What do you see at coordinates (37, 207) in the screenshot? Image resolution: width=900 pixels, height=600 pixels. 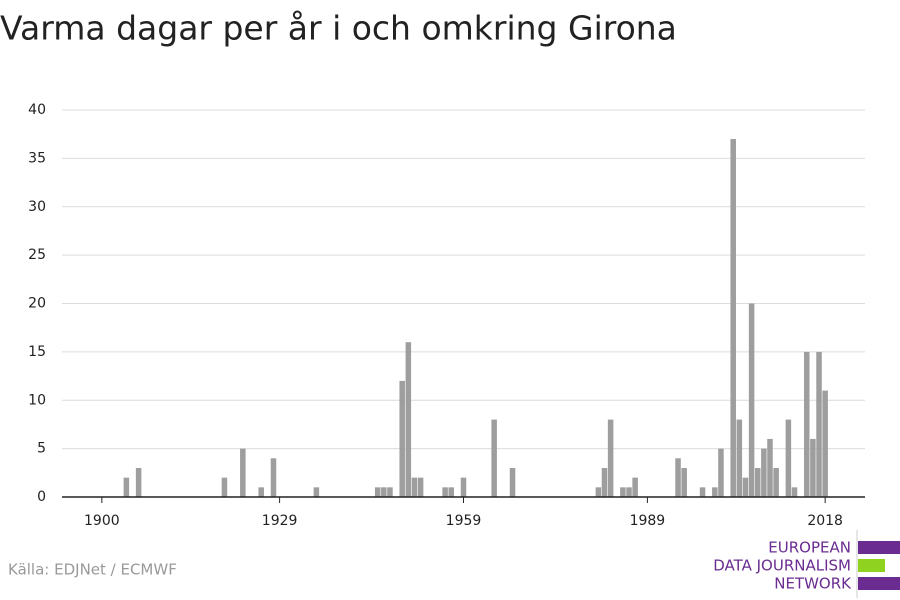 I see `y-tick-label: 30` at bounding box center [37, 207].